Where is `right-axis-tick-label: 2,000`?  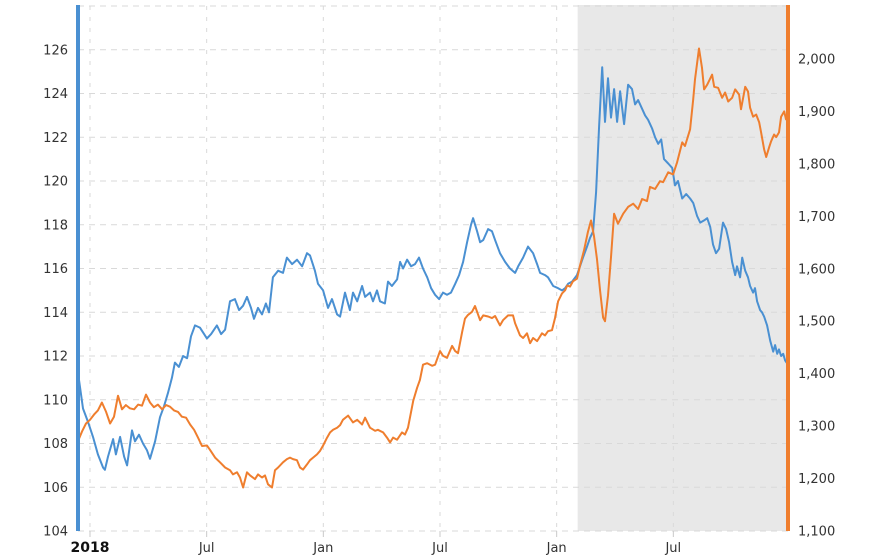
right-axis-tick-label: 2,000 is located at coordinates (816, 59).